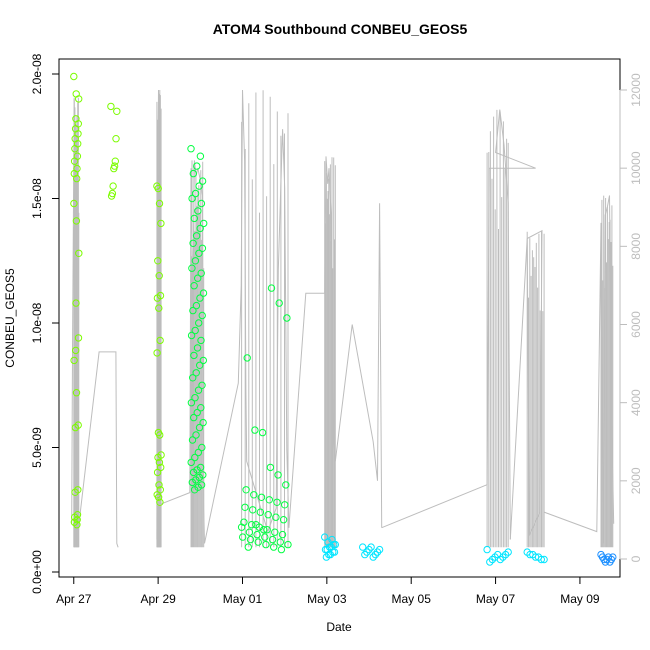  I want to click on y2-tick-label: 12000, so click(636, 90).